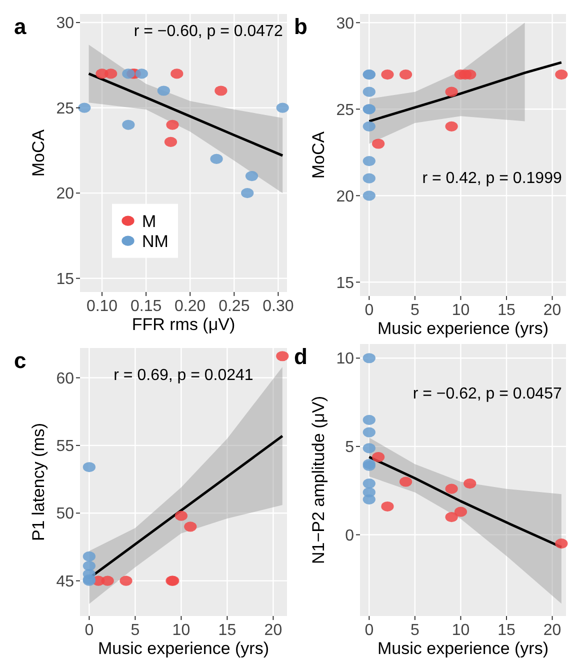 This screenshot has height=666, width=569. What do you see at coordinates (184, 375) in the screenshot?
I see `annotation: r = 0.69, p = 0.0241` at bounding box center [184, 375].